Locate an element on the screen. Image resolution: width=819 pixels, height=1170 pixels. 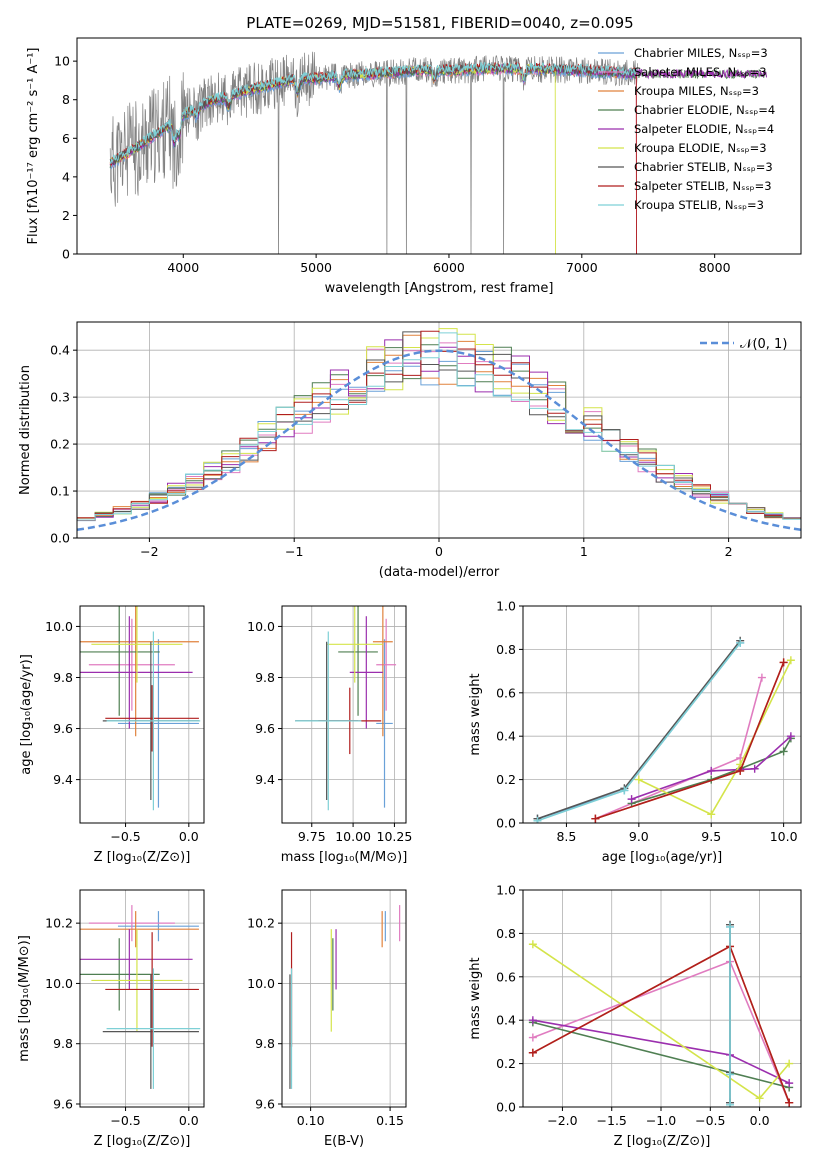
x-tick-label: 2 is located at coordinates (729, 551).